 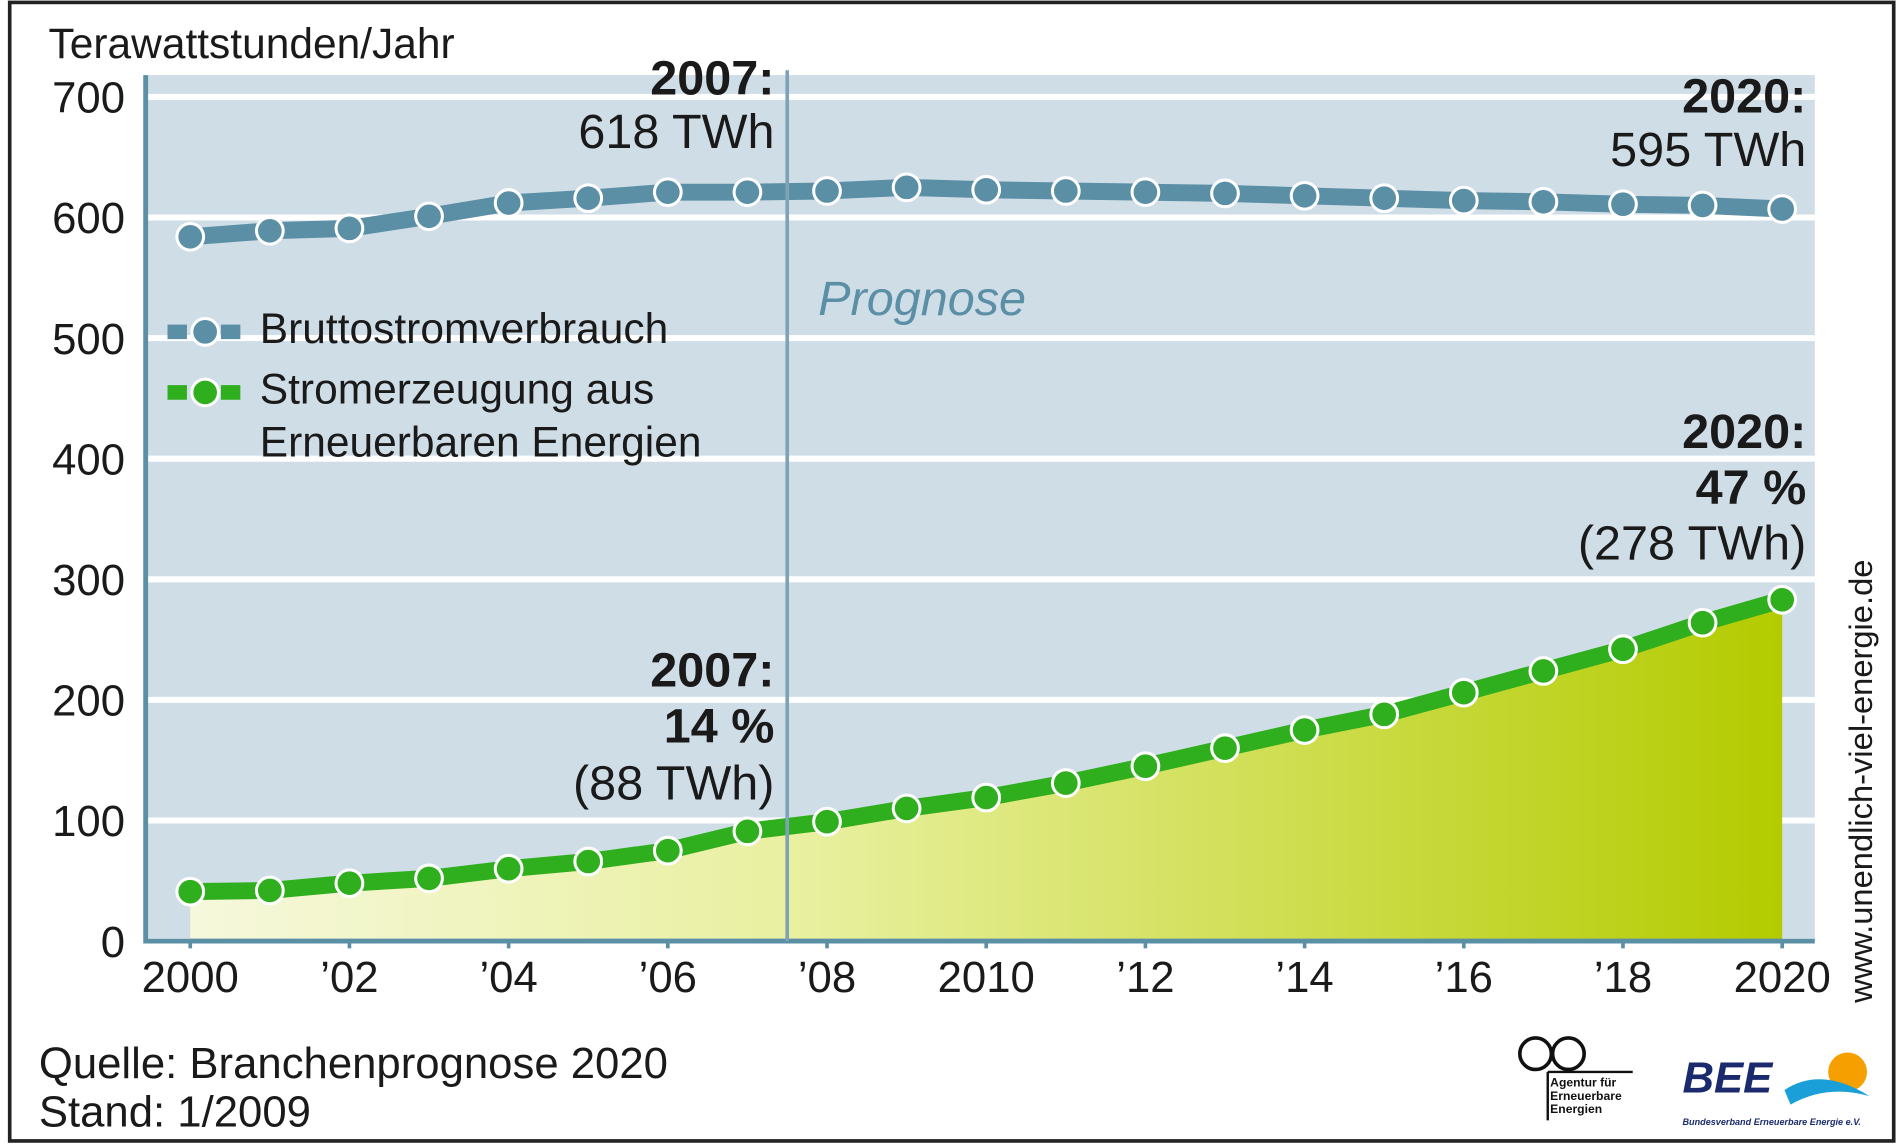 What do you see at coordinates (88, 701) in the screenshot?
I see `y-tick-label: 200` at bounding box center [88, 701].